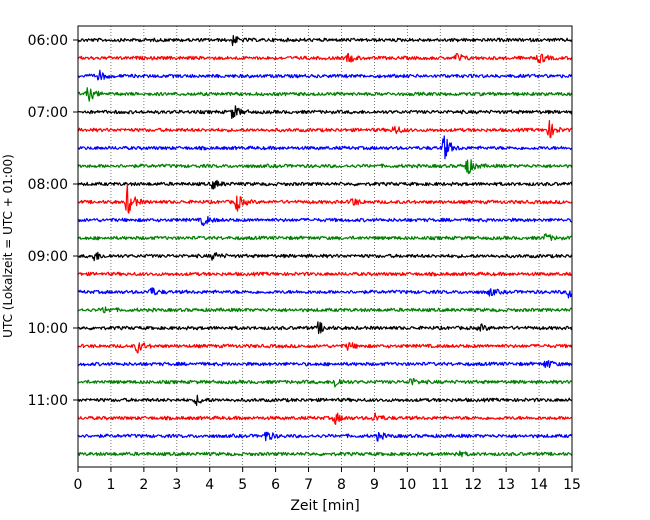 The image size is (650, 520). Describe the element at coordinates (327, 480) in the screenshot. I see `x-axis-ticks: 0 1 2 3 4 5 6 7 8 9 10 11 12 13 14 15` at that location.